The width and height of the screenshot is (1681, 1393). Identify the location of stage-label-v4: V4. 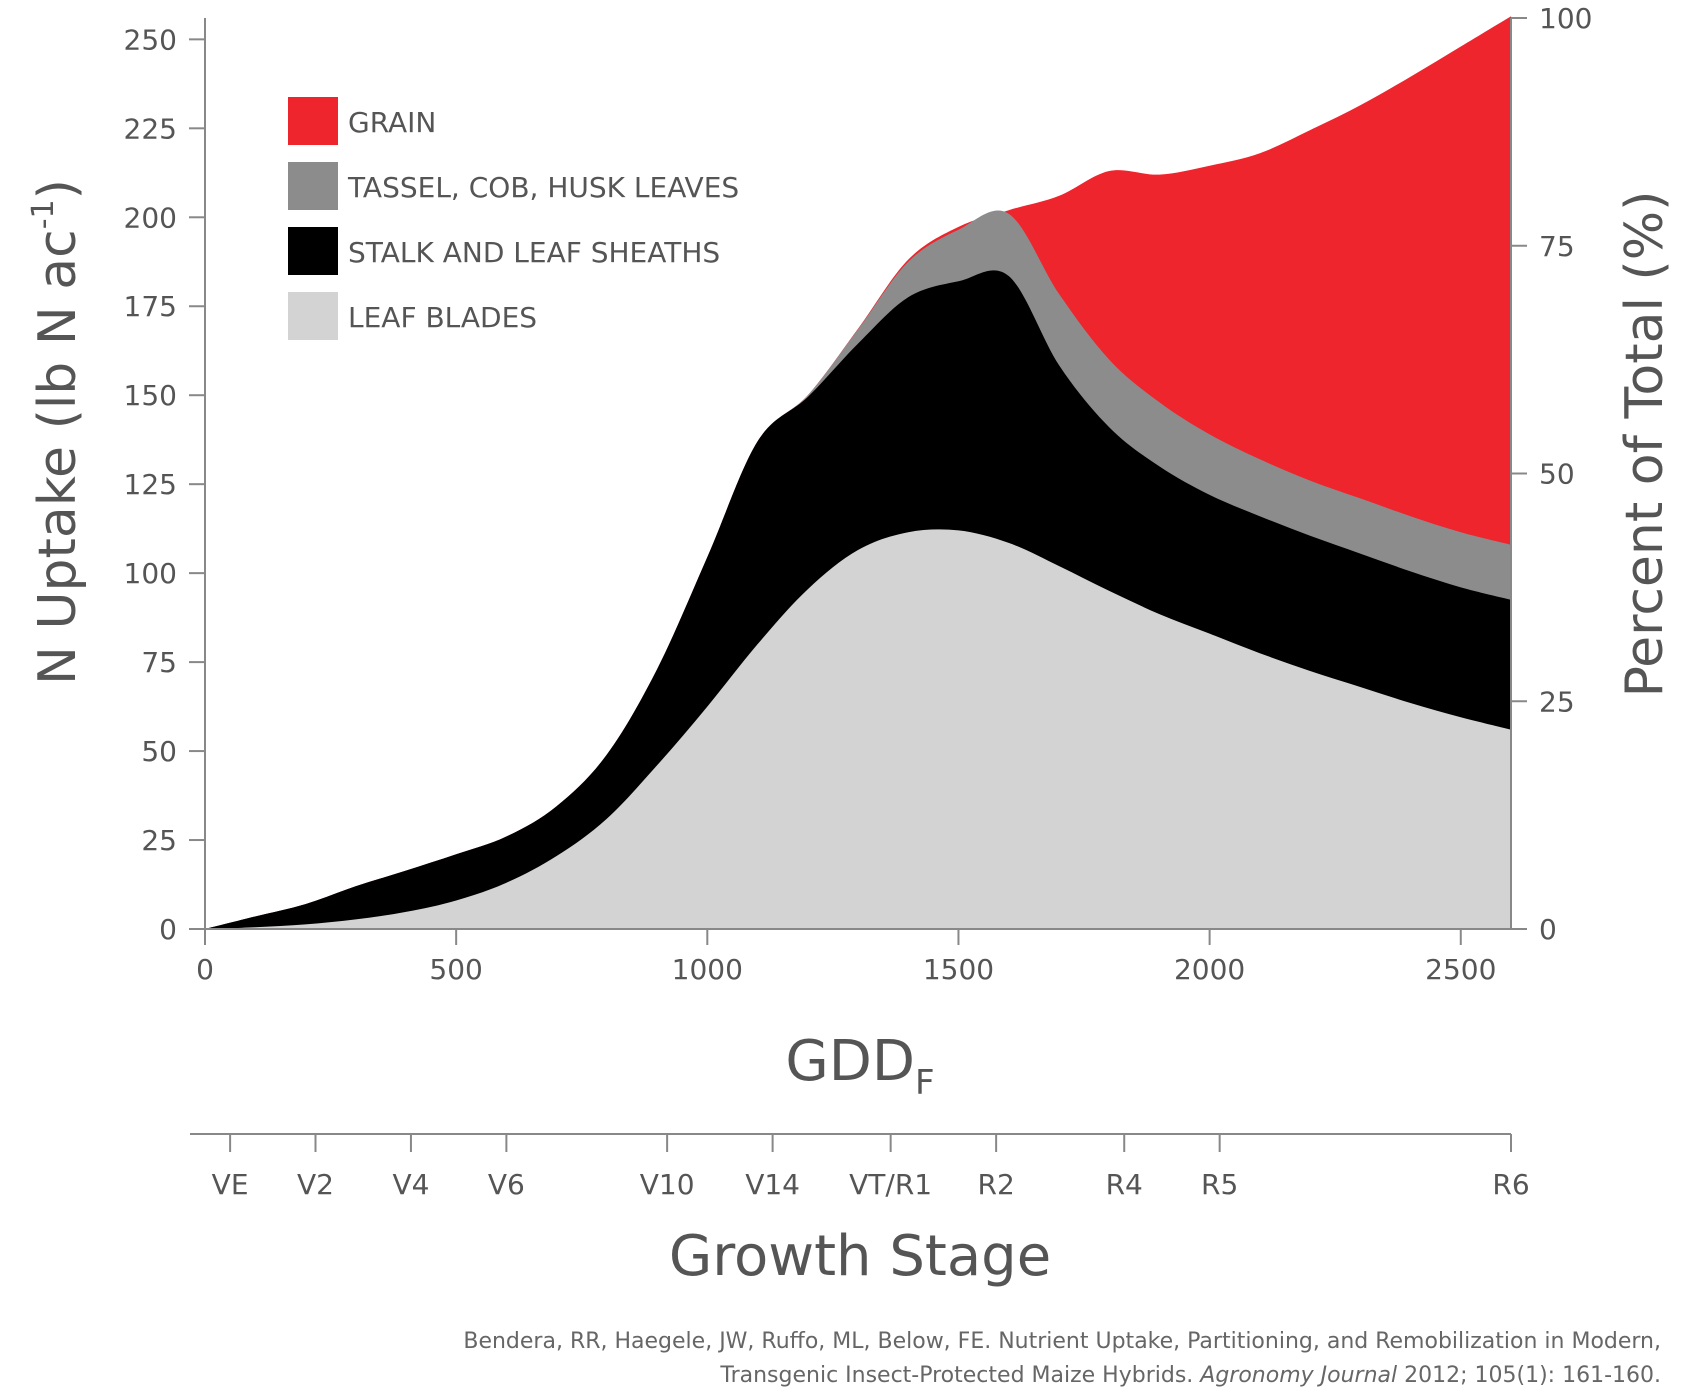
(410, 1184).